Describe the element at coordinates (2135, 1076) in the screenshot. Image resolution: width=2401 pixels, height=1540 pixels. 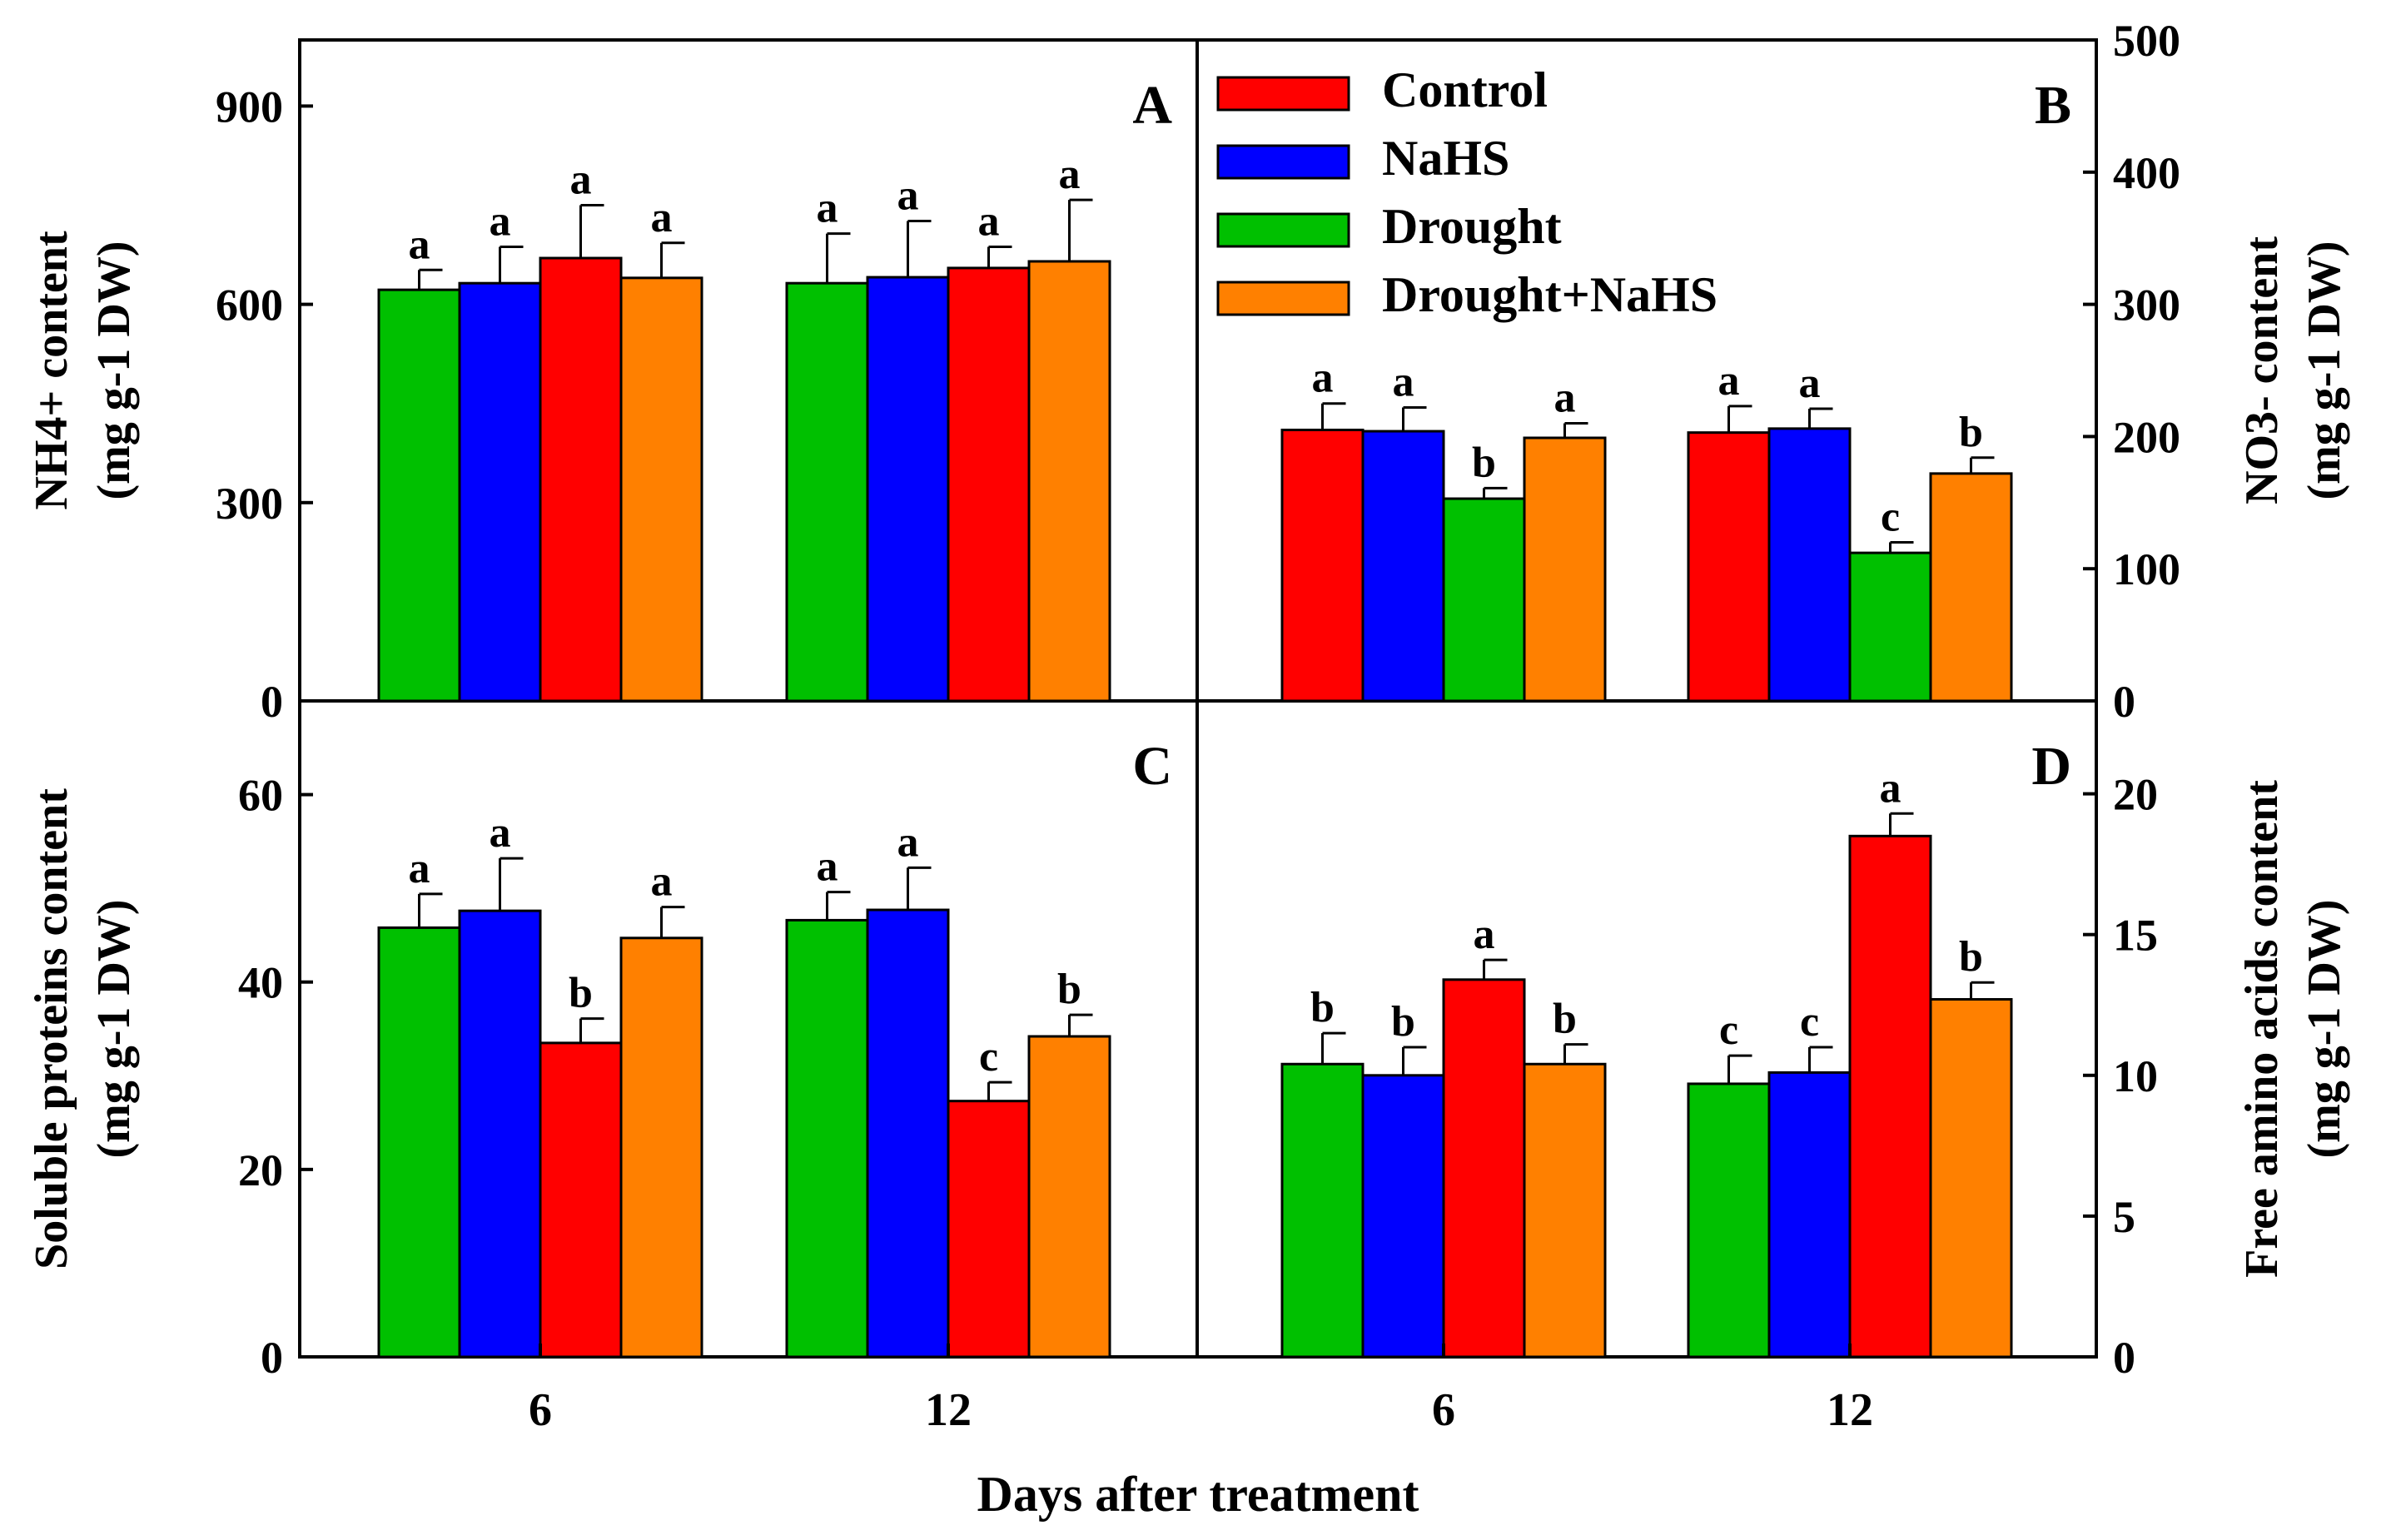
I see `y-tick-label: 10` at that location.